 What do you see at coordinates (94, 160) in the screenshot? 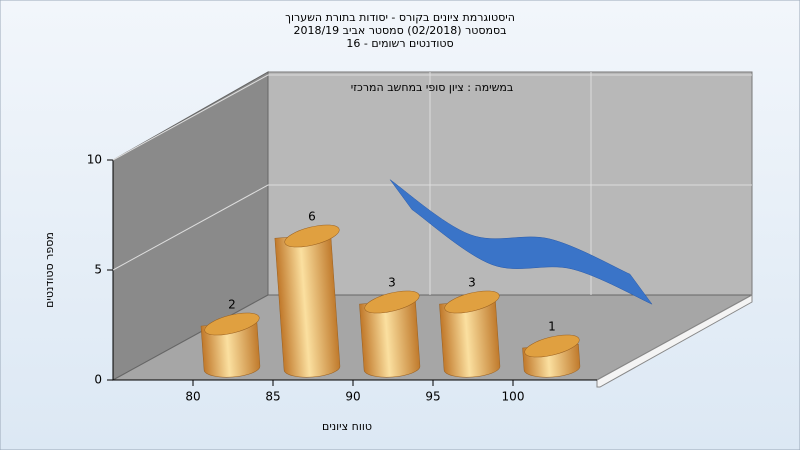
I see `y-tick-label: 10` at bounding box center [94, 160].